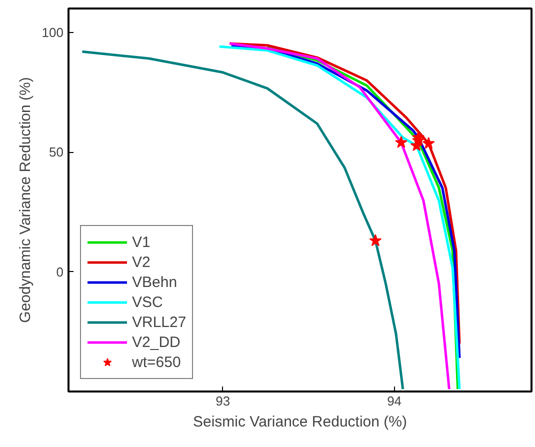 This screenshot has height=447, width=535. Describe the element at coordinates (156, 342) in the screenshot. I see `legend-label: V2_DD` at that location.